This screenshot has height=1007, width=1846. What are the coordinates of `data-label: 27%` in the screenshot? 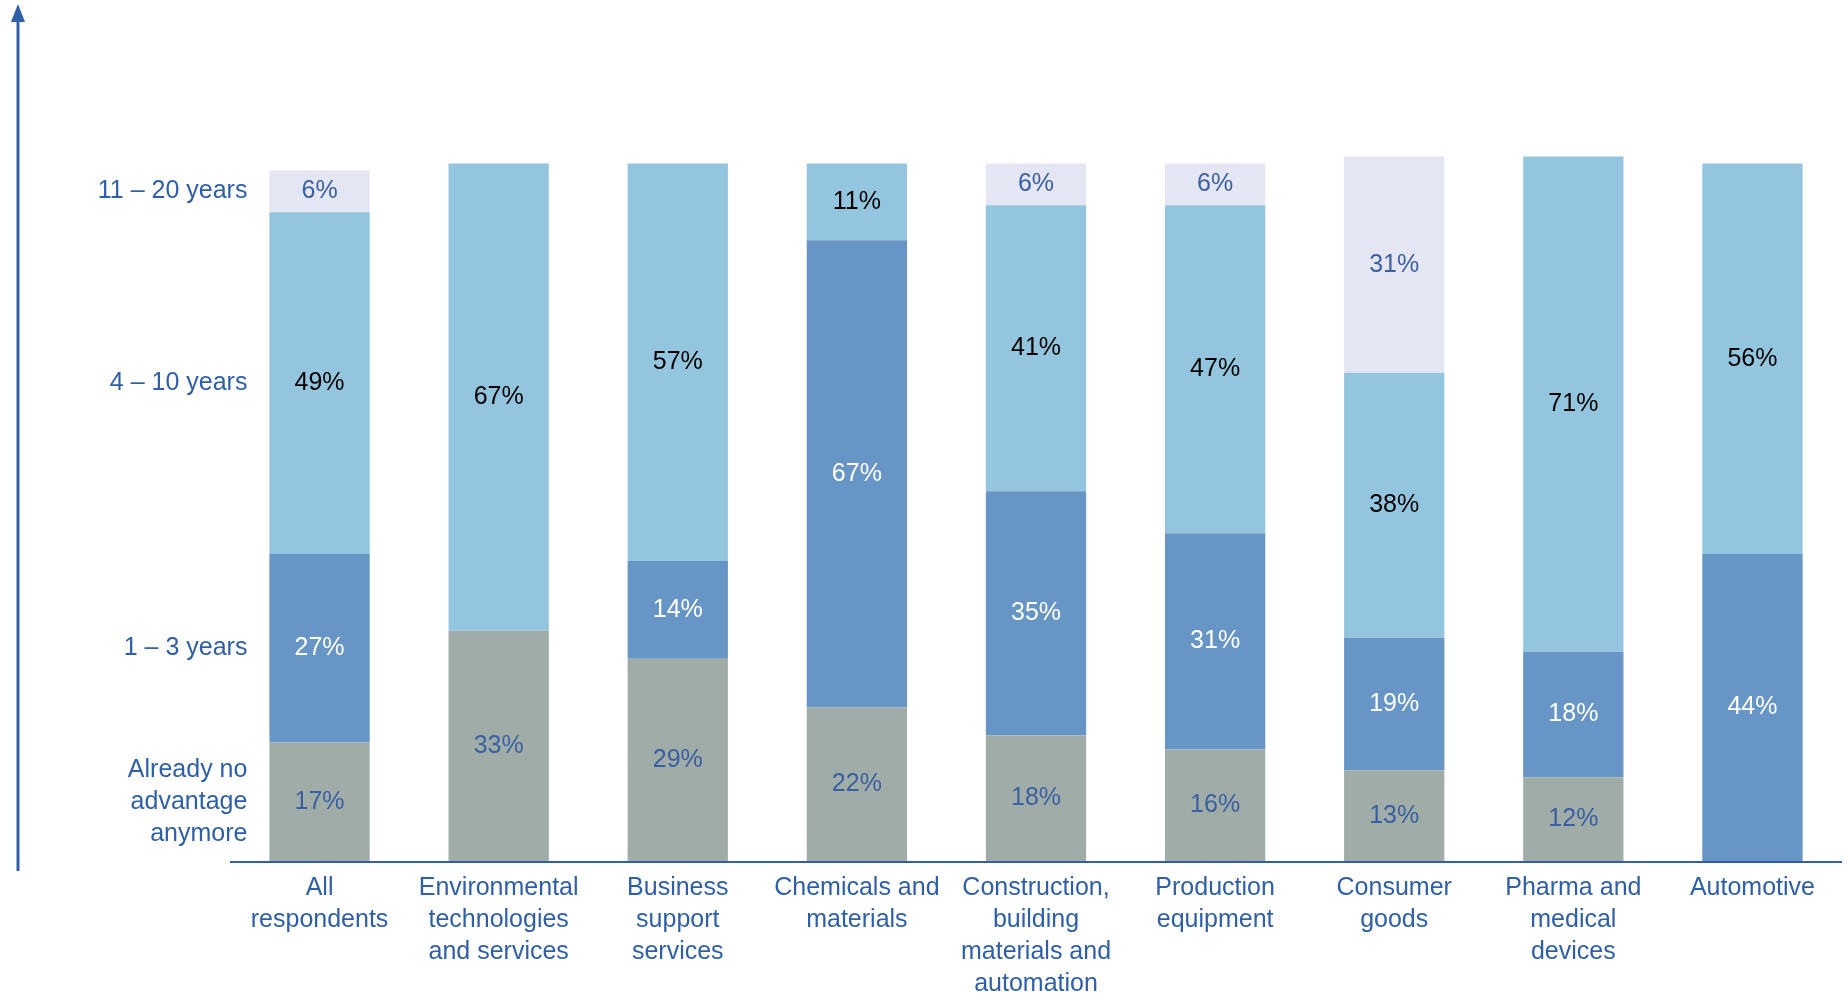 It's located at (319, 646).